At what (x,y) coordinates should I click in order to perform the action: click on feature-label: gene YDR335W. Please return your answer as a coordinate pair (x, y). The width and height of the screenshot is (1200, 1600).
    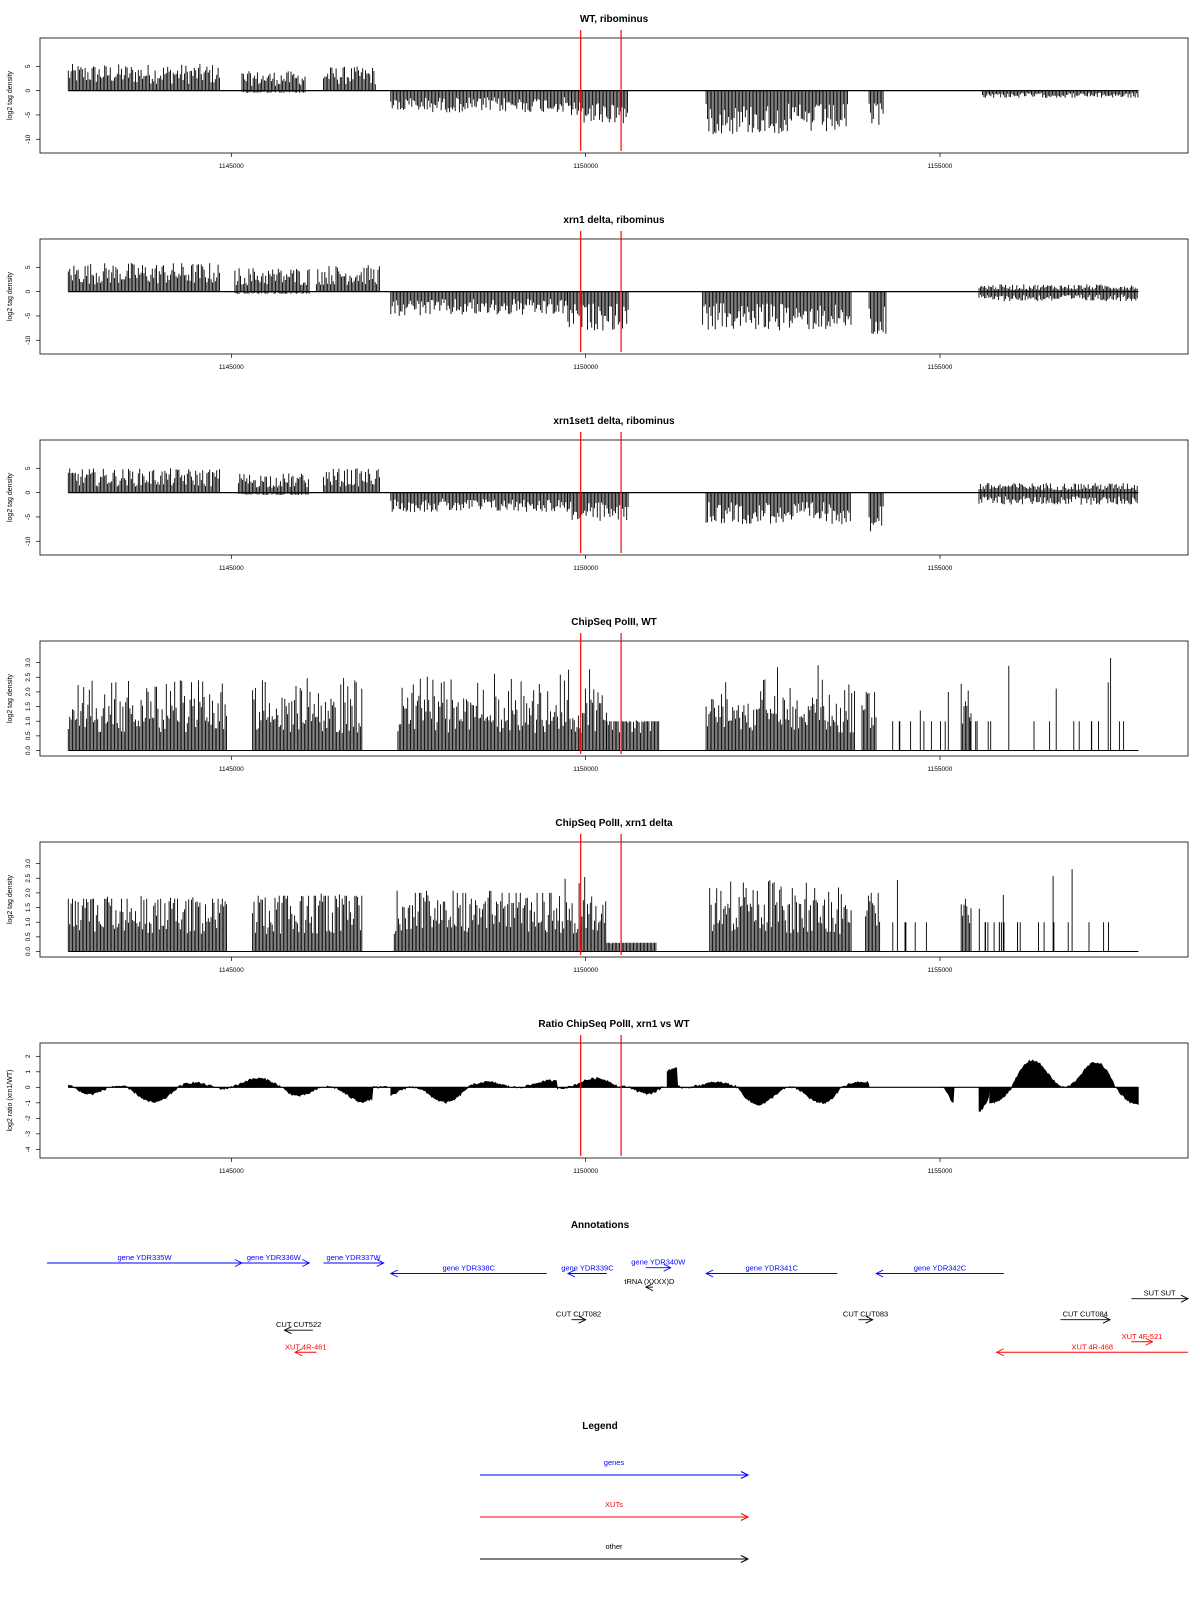
    Looking at the image, I should click on (144, 1257).